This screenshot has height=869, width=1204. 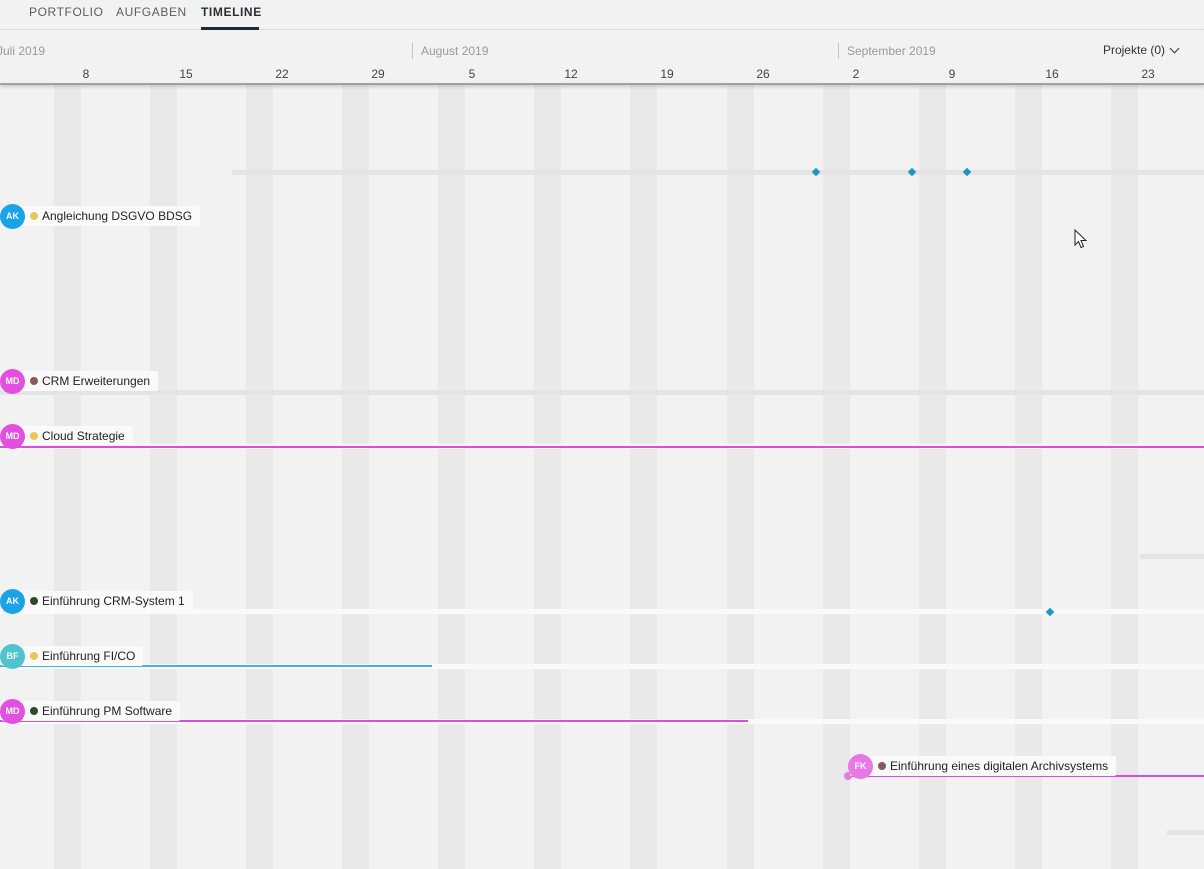 I want to click on chevron-down-icon, so click(x=1174, y=48).